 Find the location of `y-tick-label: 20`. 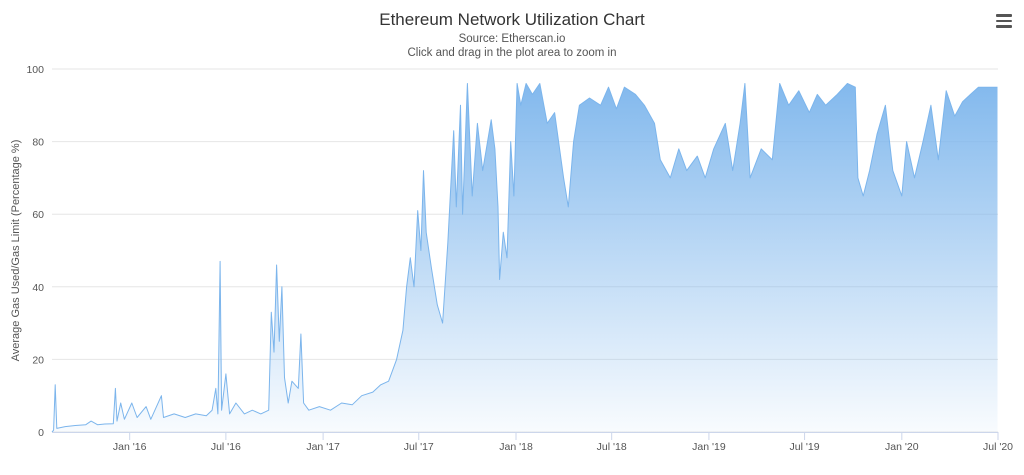

y-tick-label: 20 is located at coordinates (38, 360).